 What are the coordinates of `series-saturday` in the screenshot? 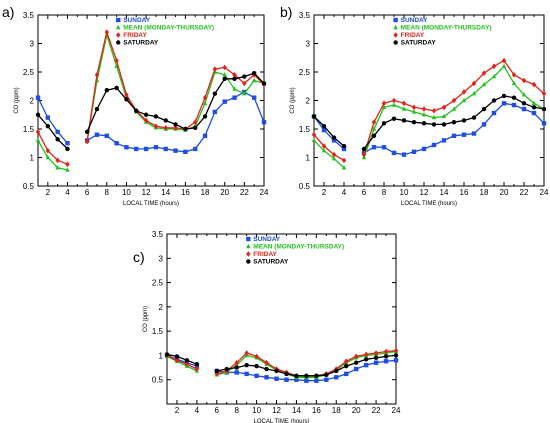 It's located at (281, 365).